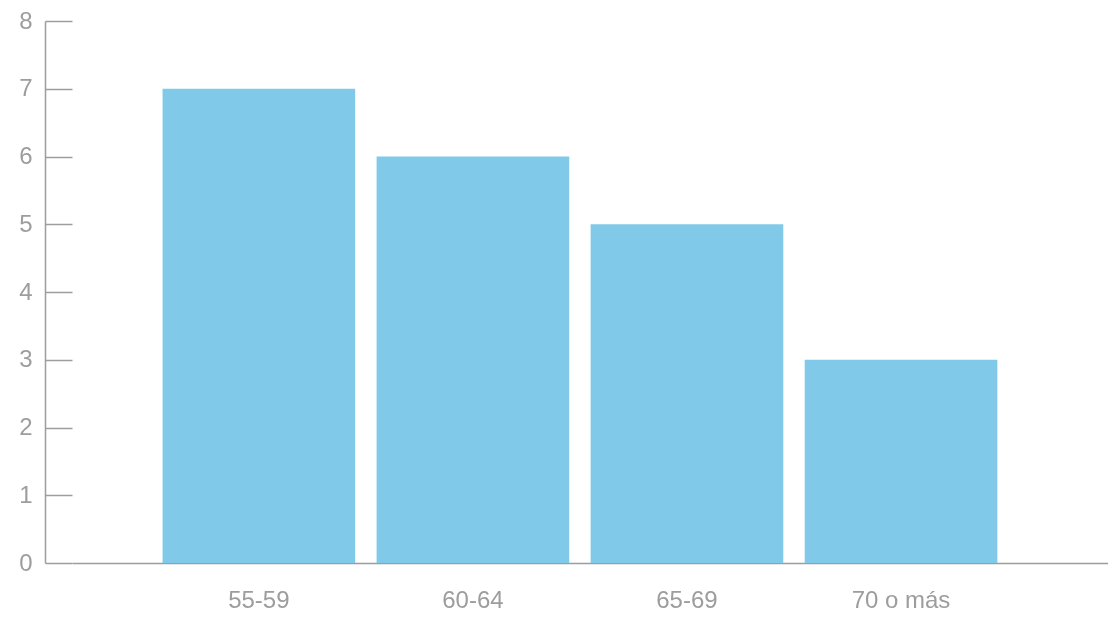  I want to click on y-tick-label: 8, so click(26, 20).